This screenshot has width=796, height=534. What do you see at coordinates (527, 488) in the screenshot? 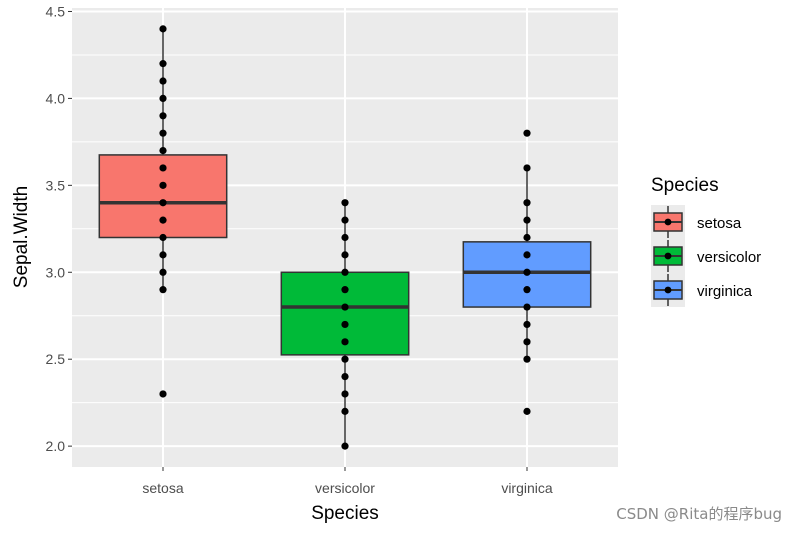
I see `x-tick-label: virginica` at bounding box center [527, 488].